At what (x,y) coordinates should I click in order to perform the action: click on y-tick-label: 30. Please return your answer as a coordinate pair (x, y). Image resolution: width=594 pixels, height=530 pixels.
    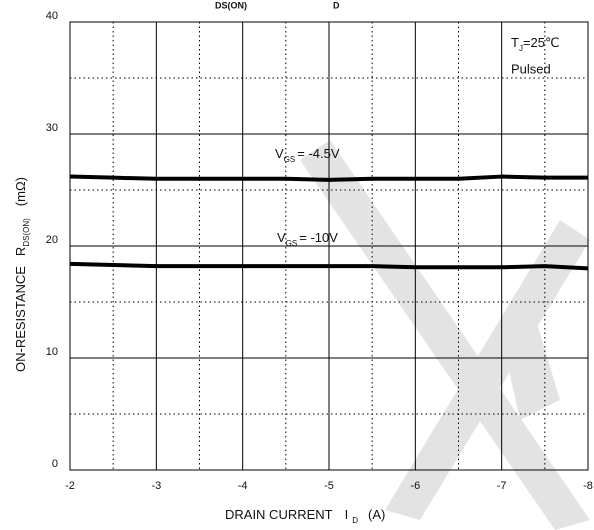
    Looking at the image, I should click on (52, 128).